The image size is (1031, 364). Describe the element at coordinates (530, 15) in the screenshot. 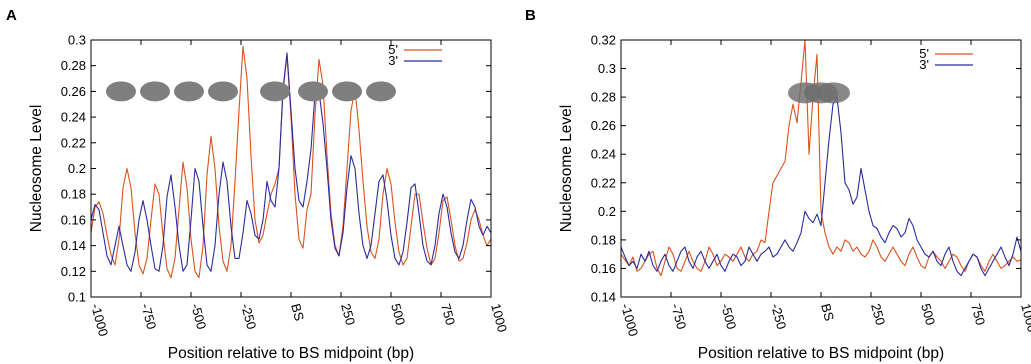

I see `panel-letter-b: B` at that location.